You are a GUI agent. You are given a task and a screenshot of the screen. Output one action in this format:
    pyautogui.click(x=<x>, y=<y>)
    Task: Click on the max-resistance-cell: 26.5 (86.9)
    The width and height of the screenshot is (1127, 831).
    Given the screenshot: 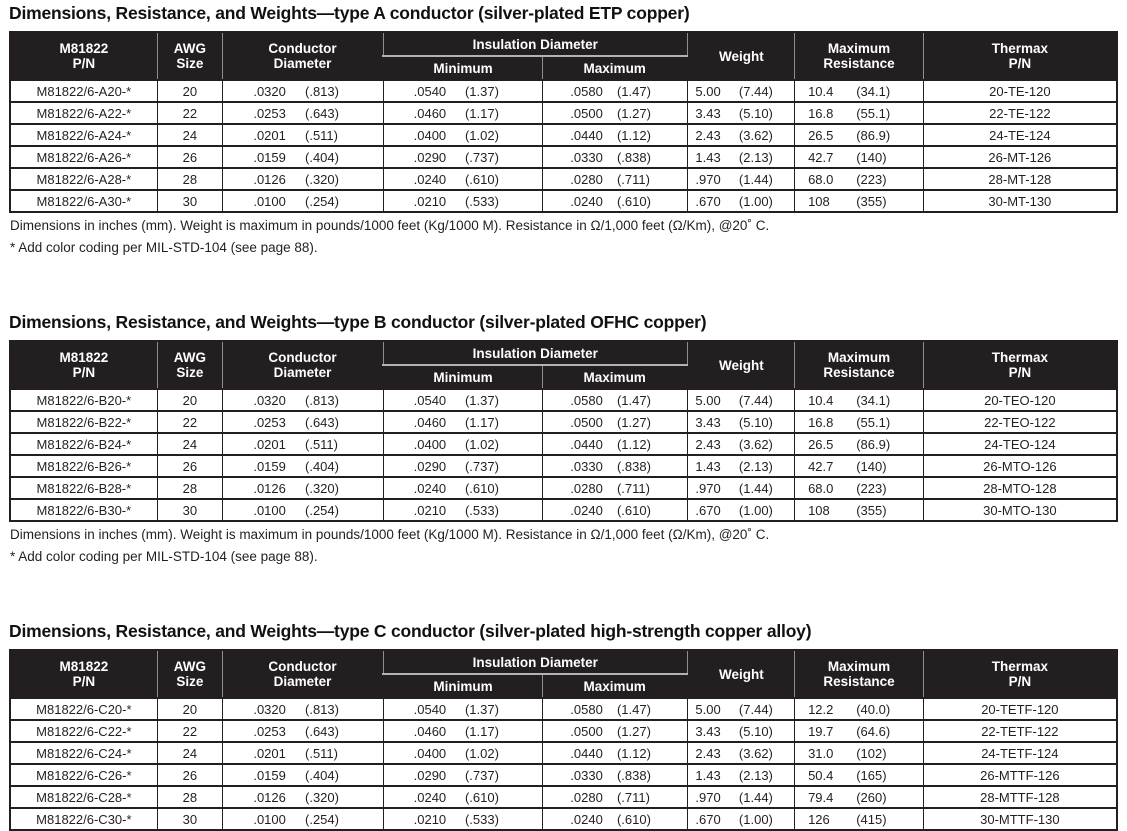 What is the action you would take?
    pyautogui.click(x=859, y=444)
    